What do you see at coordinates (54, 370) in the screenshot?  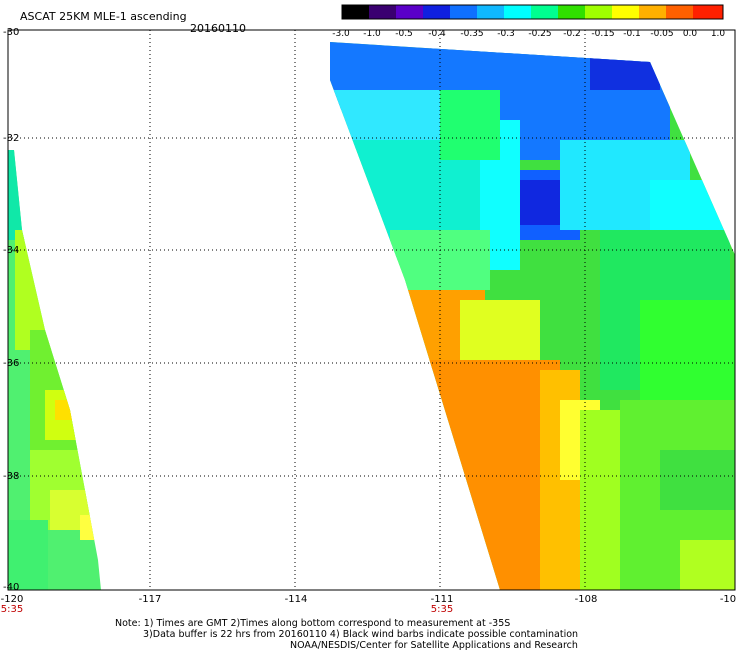 I see `west-swath` at bounding box center [54, 370].